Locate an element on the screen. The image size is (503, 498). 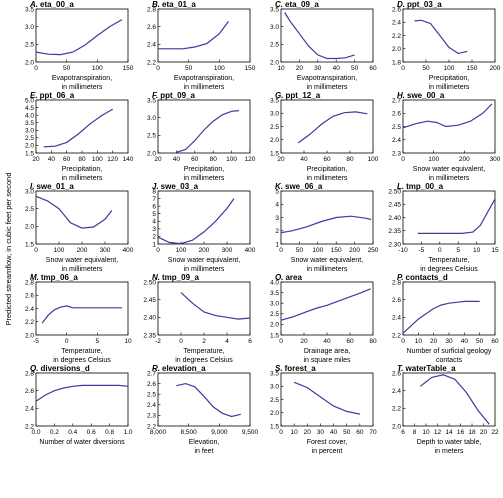
panel-name: diversions_d is located at coordinates (64, 368).